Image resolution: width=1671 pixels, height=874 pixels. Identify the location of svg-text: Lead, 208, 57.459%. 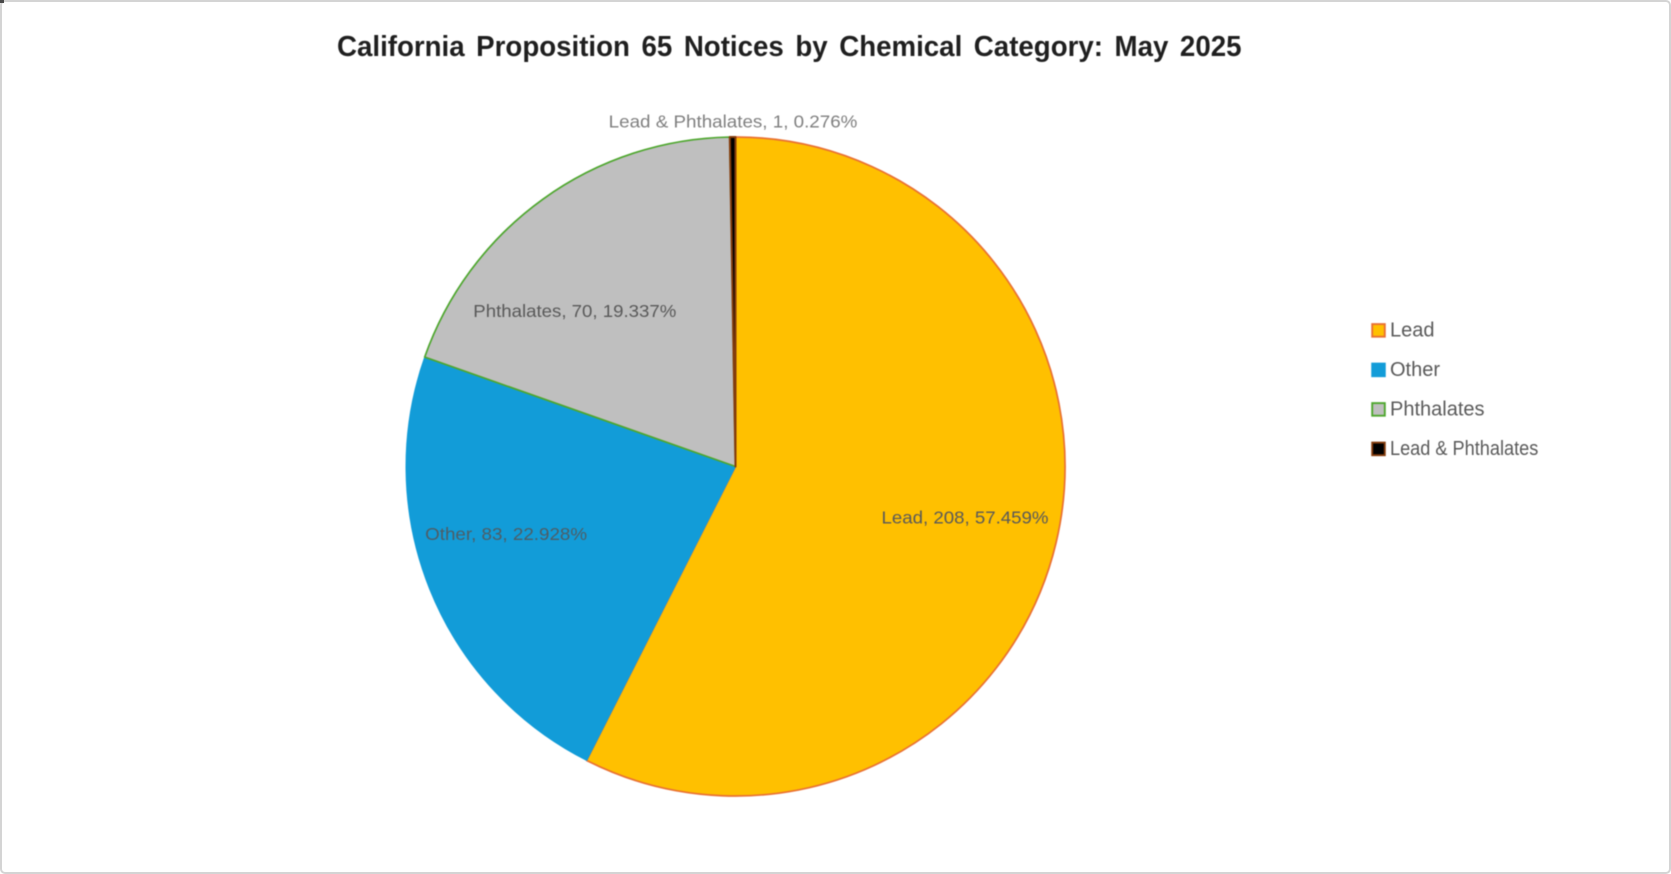
(965, 518).